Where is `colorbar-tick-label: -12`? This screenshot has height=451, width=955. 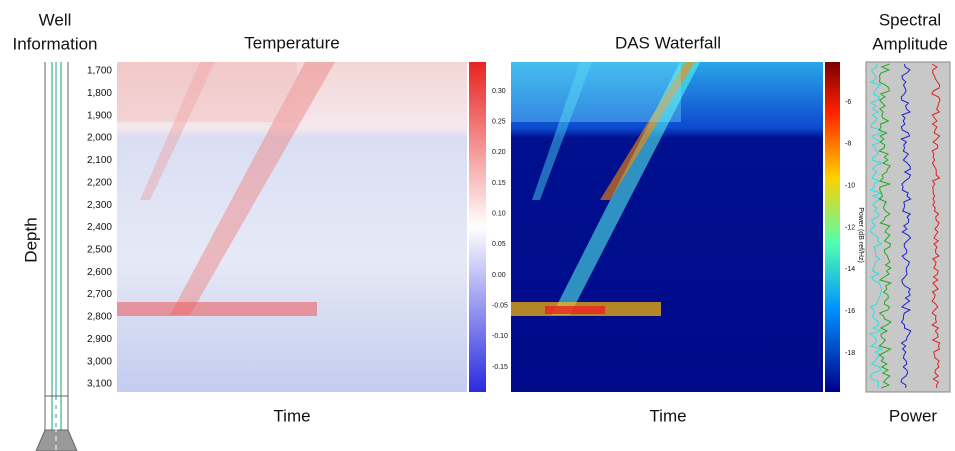 colorbar-tick-label: -12 is located at coordinates (850, 227).